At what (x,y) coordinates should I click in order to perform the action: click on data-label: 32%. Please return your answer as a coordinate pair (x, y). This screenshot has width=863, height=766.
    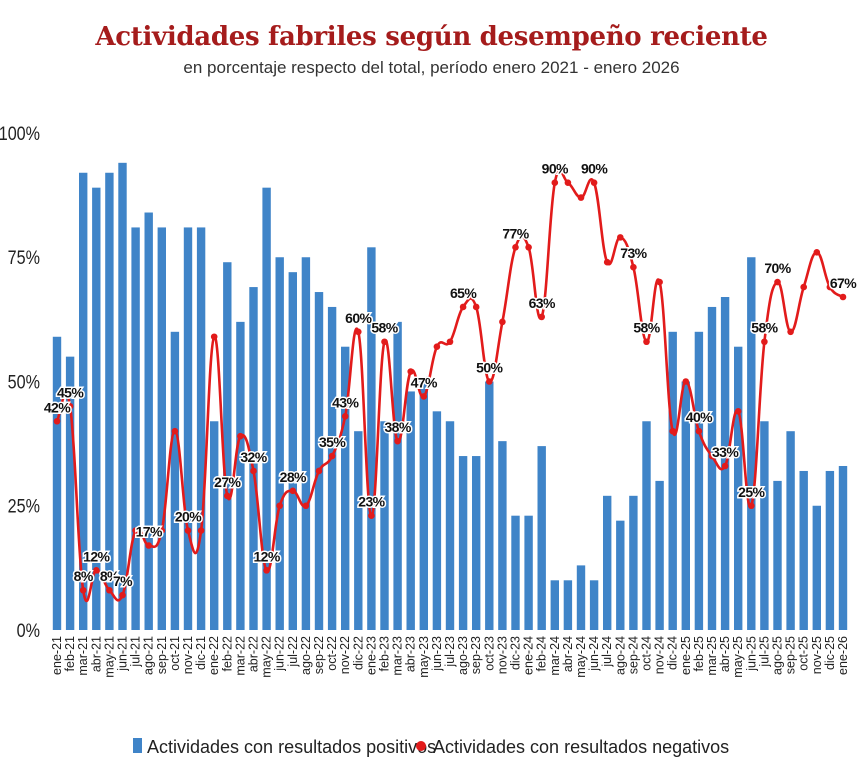
    Looking at the image, I should click on (253, 457).